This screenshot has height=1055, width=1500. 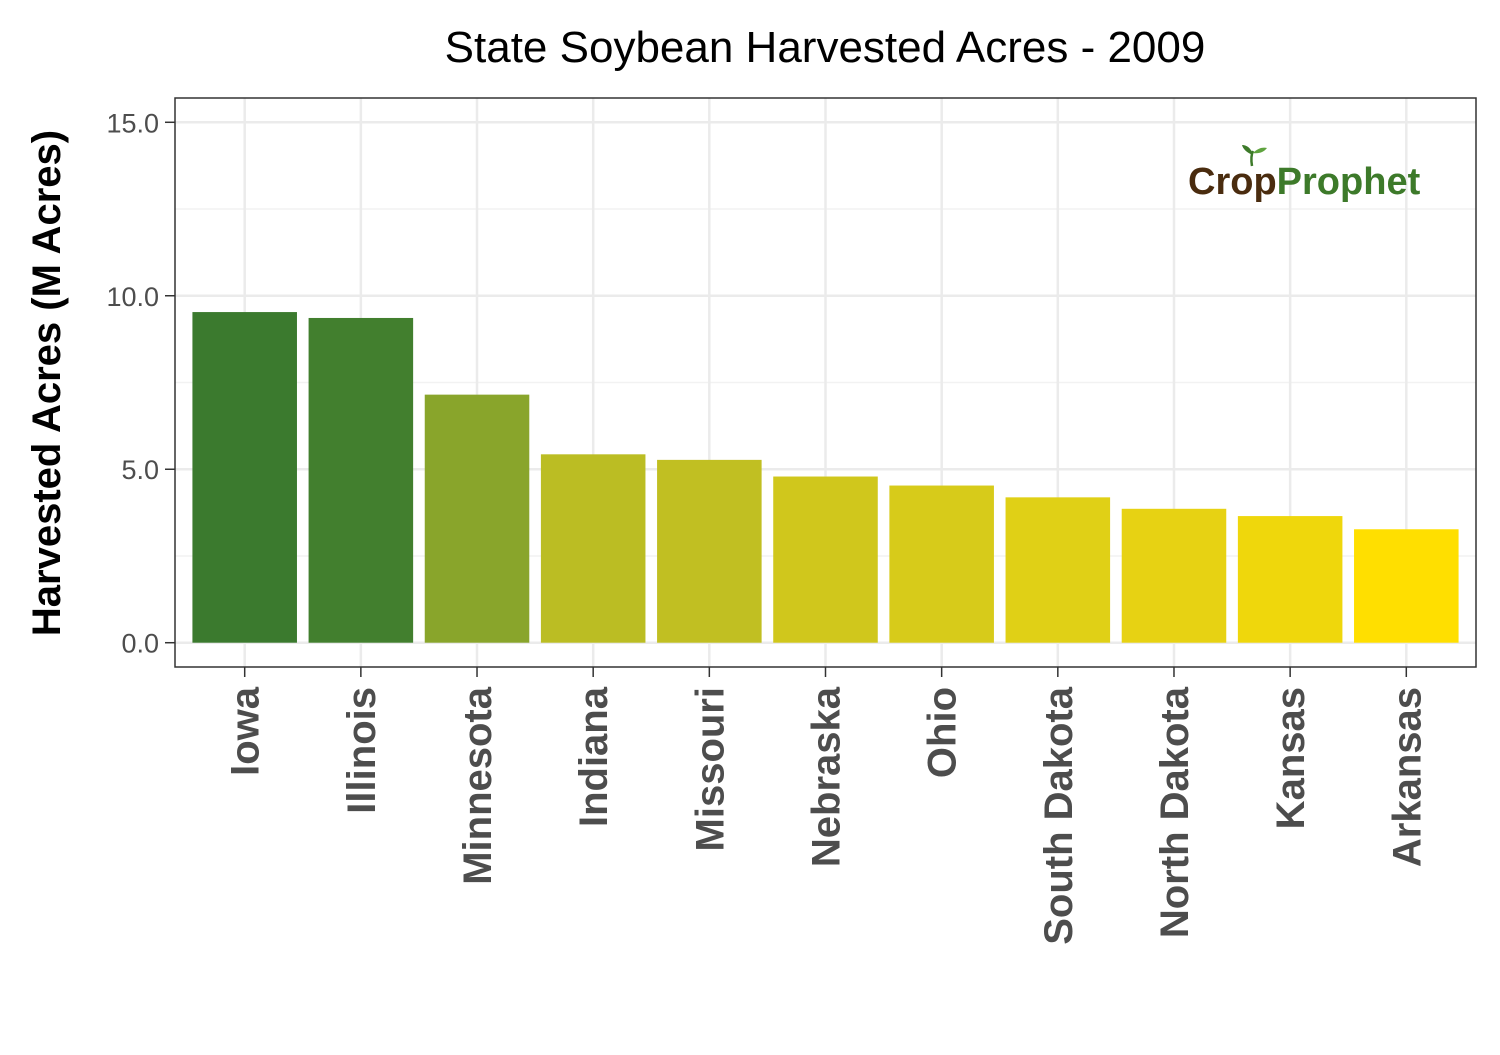 I want to click on y-axis-title: Harvested Acres (M Acres), so click(x=47, y=383).